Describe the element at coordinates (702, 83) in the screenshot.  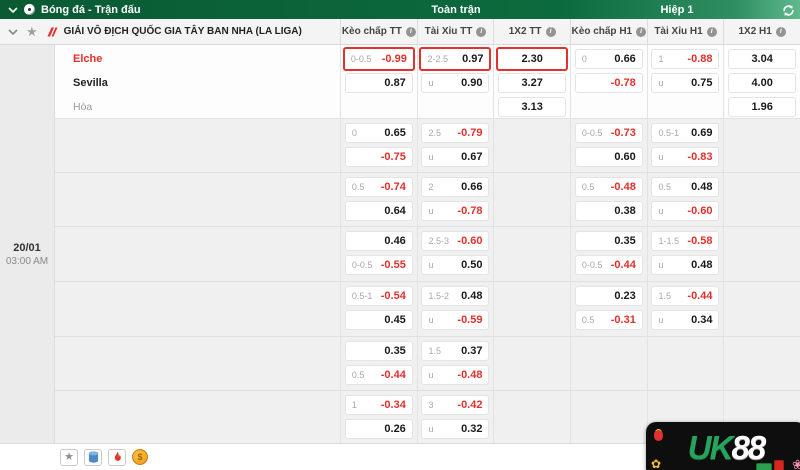
I see `odds-value: 0.75` at that location.